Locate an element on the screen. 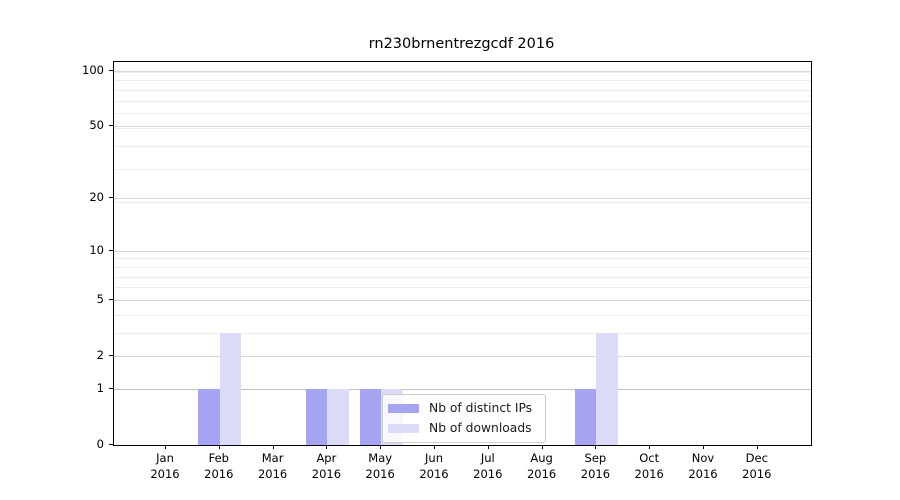  x-tick-label: Feb 2016 is located at coordinates (219, 466).